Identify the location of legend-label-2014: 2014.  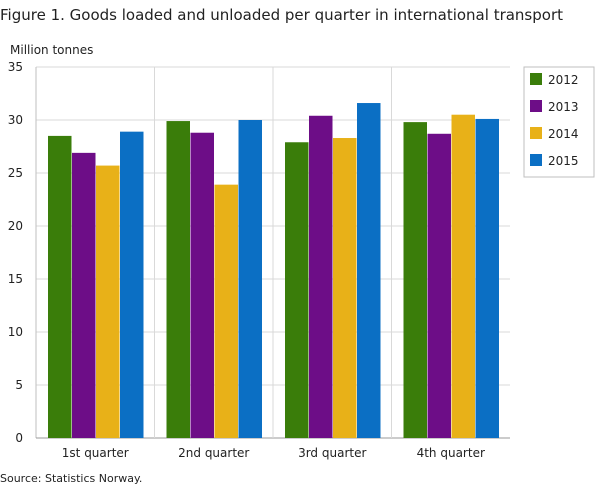
(563, 134).